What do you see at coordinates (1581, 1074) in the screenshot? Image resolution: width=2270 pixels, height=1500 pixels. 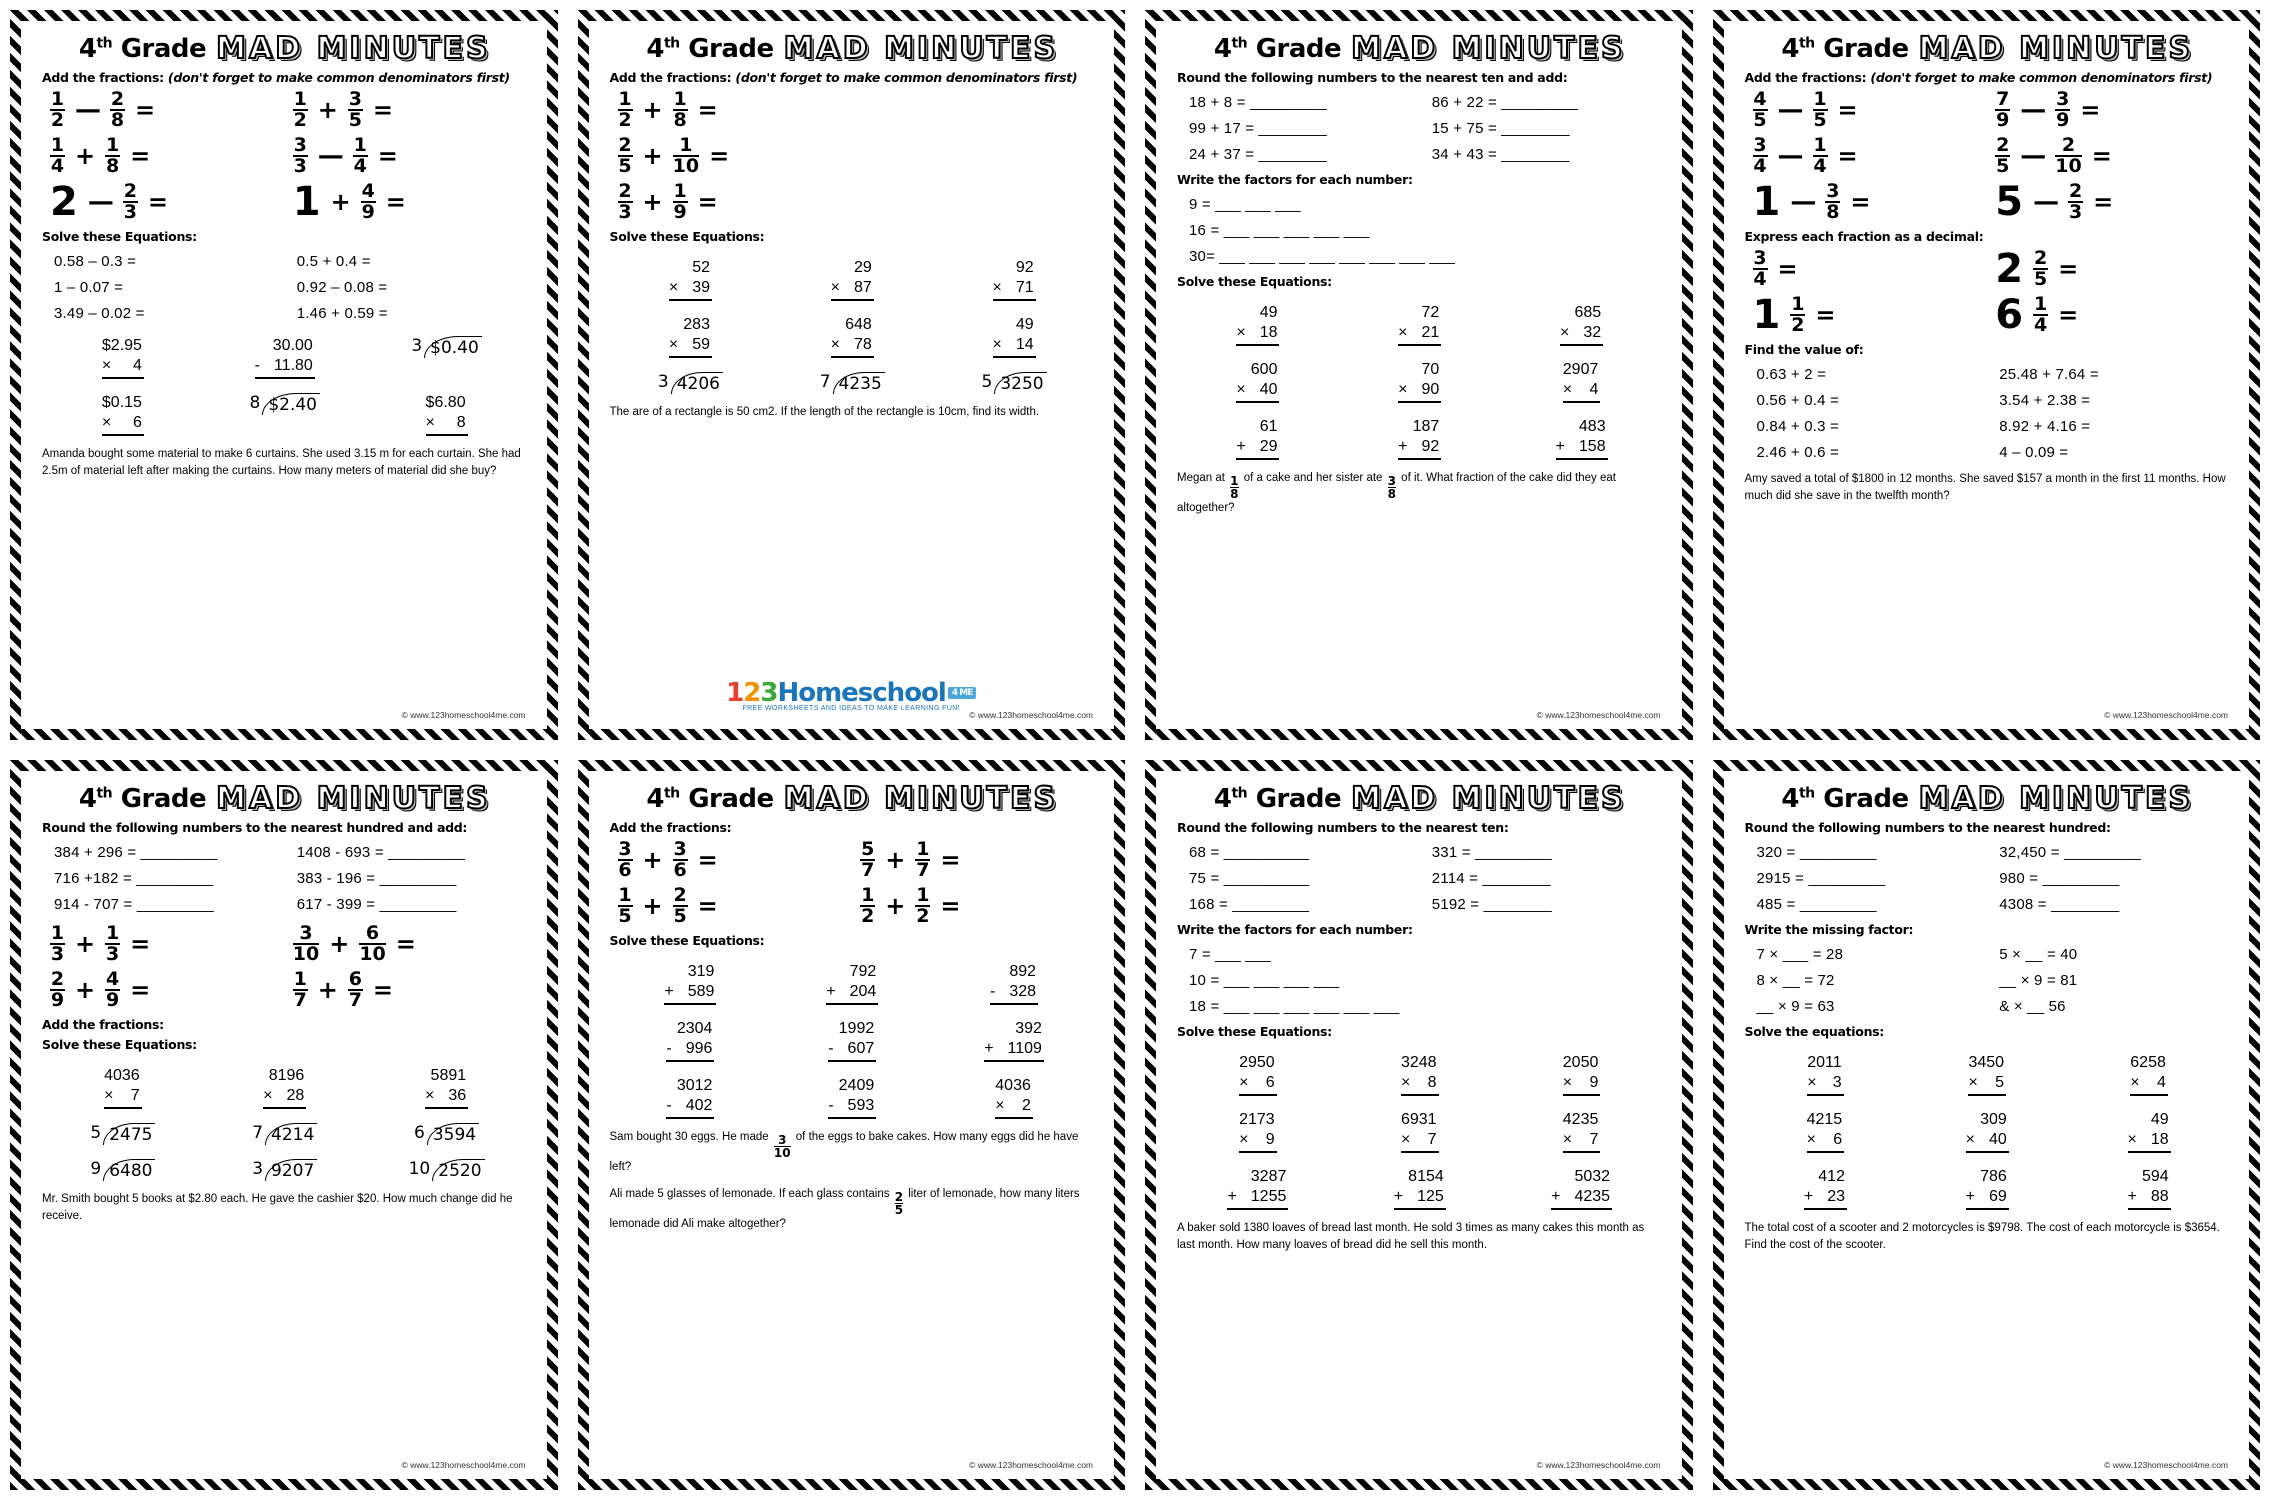 I see `column-problem: 2050 × 9` at bounding box center [1581, 1074].